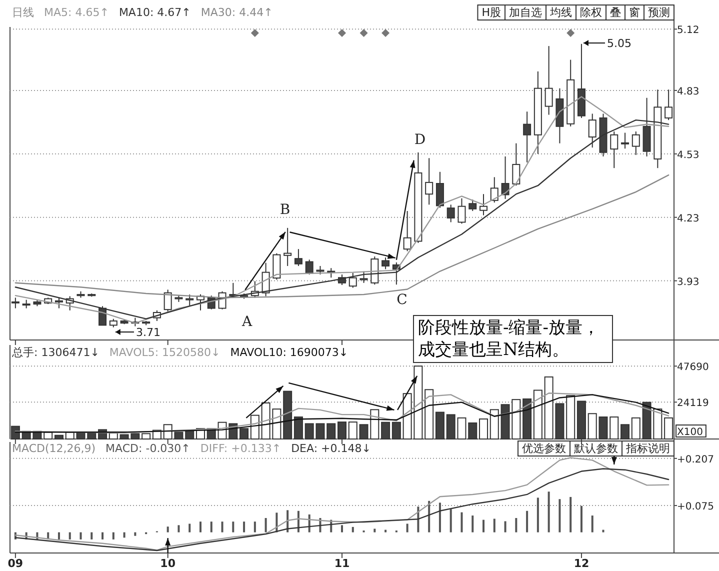  I want to click on y-tick-label: +0.075, so click(695, 507).